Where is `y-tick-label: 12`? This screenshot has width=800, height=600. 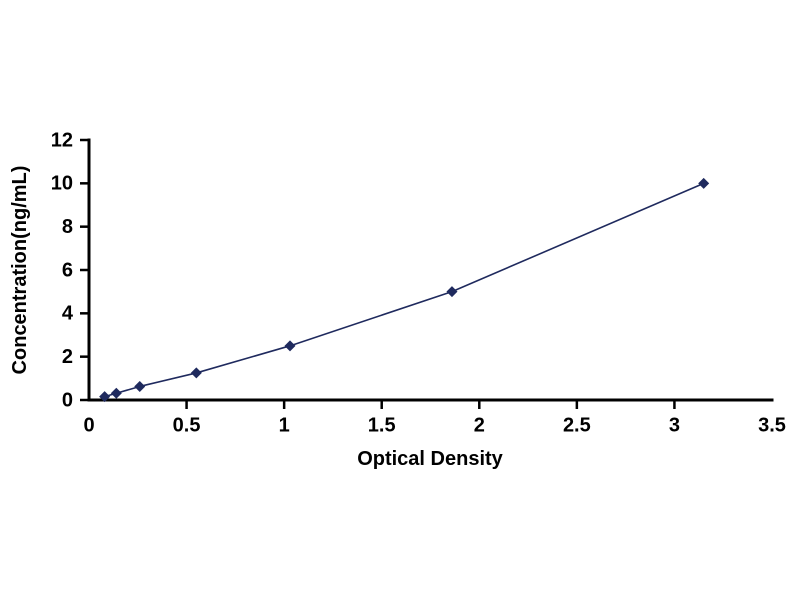 y-tick-label: 12 is located at coordinates (62, 140).